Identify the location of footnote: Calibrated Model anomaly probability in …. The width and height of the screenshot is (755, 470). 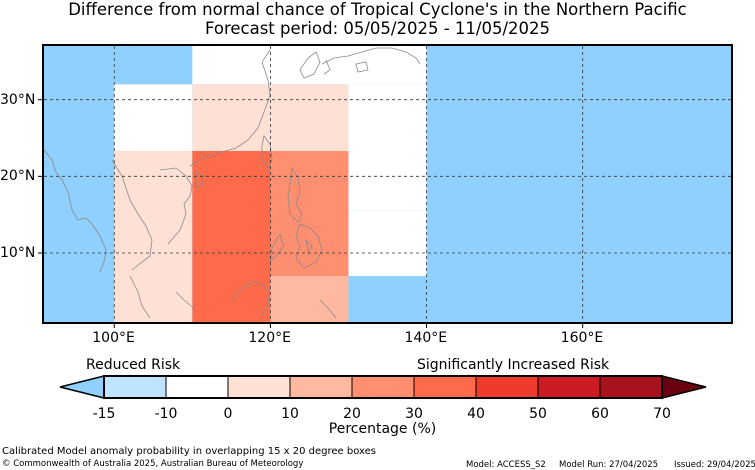
(189, 451).